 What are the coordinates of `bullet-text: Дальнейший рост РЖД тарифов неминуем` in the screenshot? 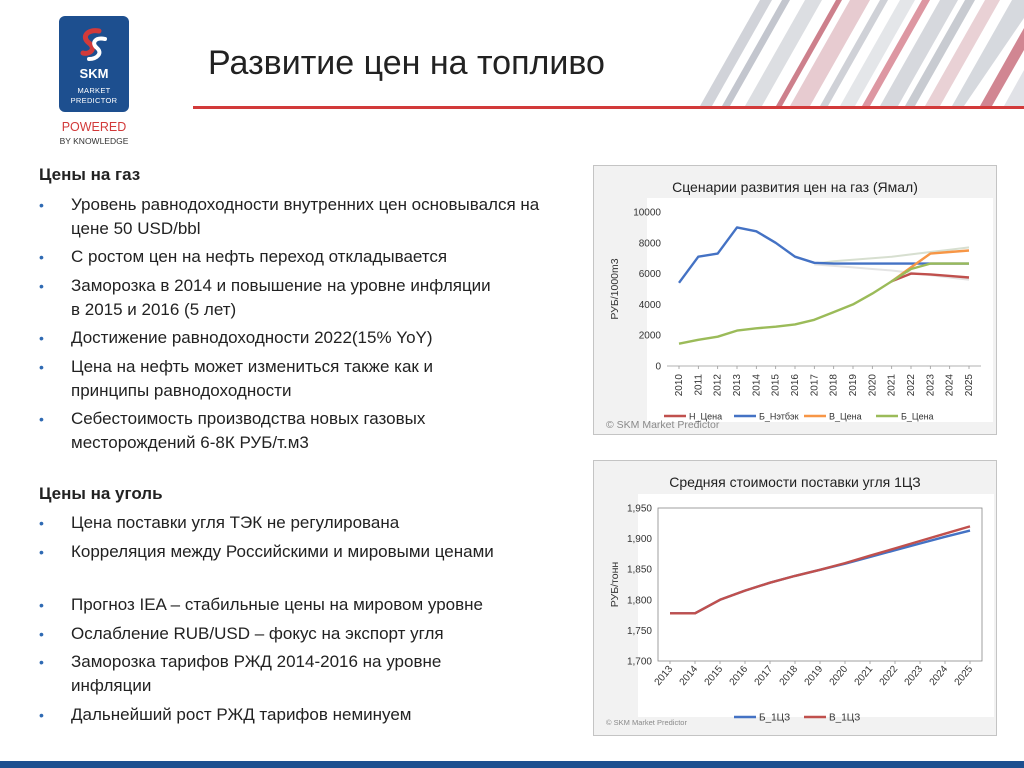 It's located at (241, 714).